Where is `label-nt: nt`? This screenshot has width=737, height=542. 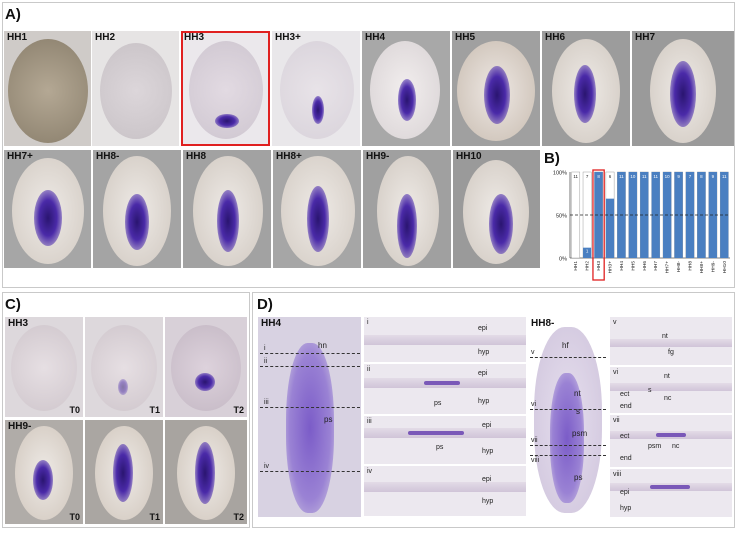
label-nt: nt is located at coordinates (667, 376).